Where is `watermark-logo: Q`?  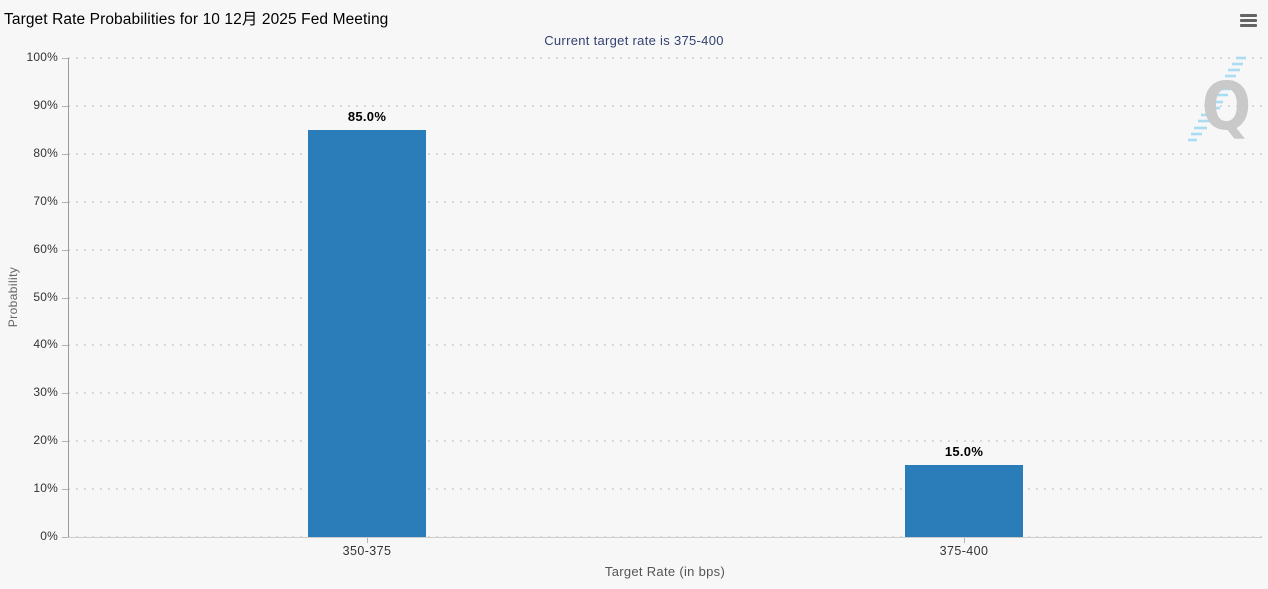 watermark-logo: Q is located at coordinates (1222, 102).